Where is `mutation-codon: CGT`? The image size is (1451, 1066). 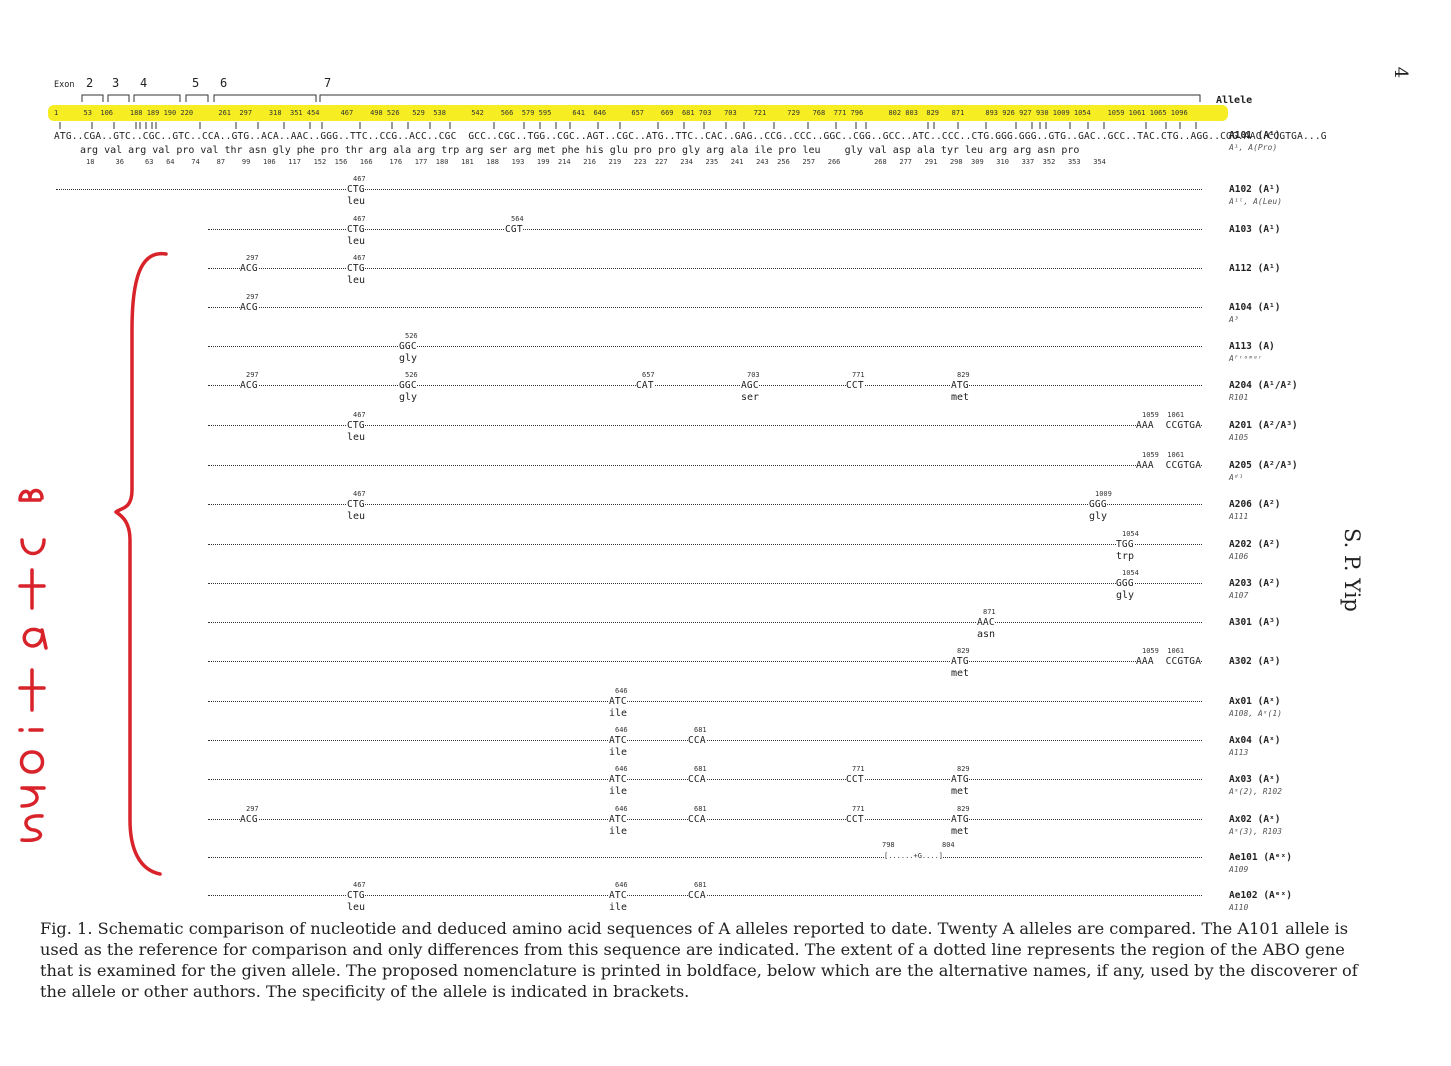
mutation-codon: CGT is located at coordinates (514, 229).